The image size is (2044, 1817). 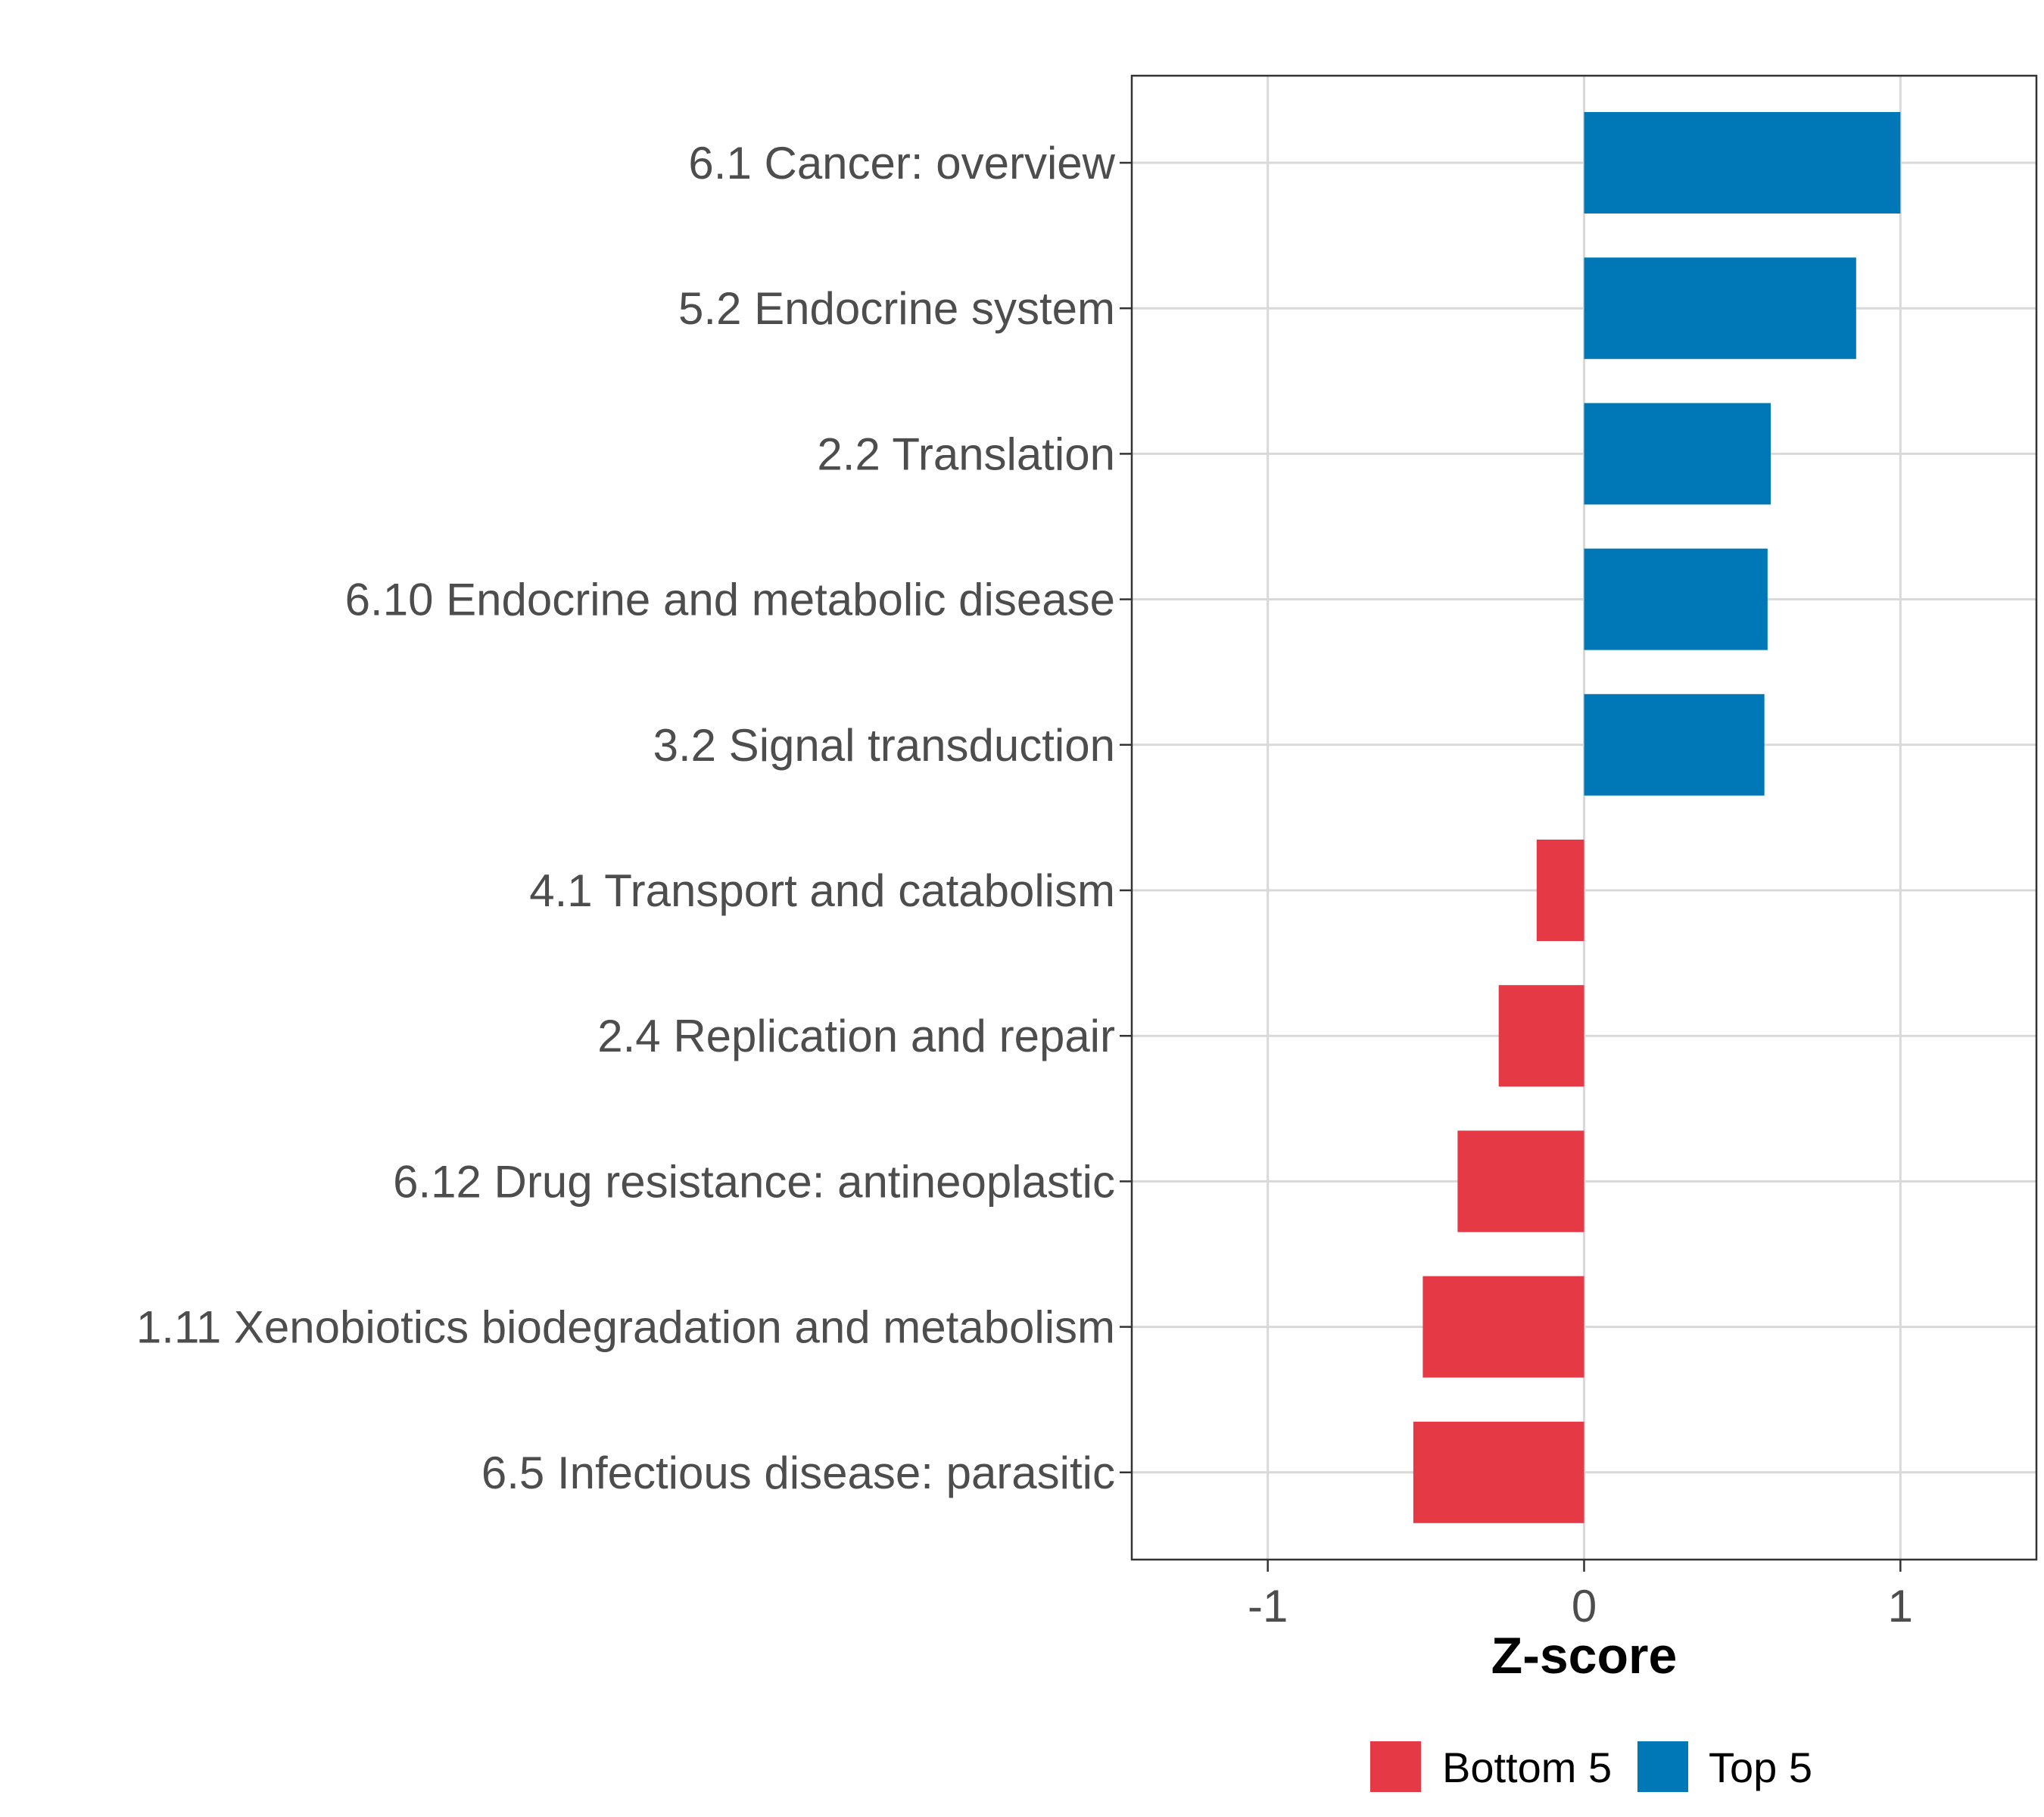 I want to click on category-label: 5.2 Endocrine system, so click(x=896, y=308).